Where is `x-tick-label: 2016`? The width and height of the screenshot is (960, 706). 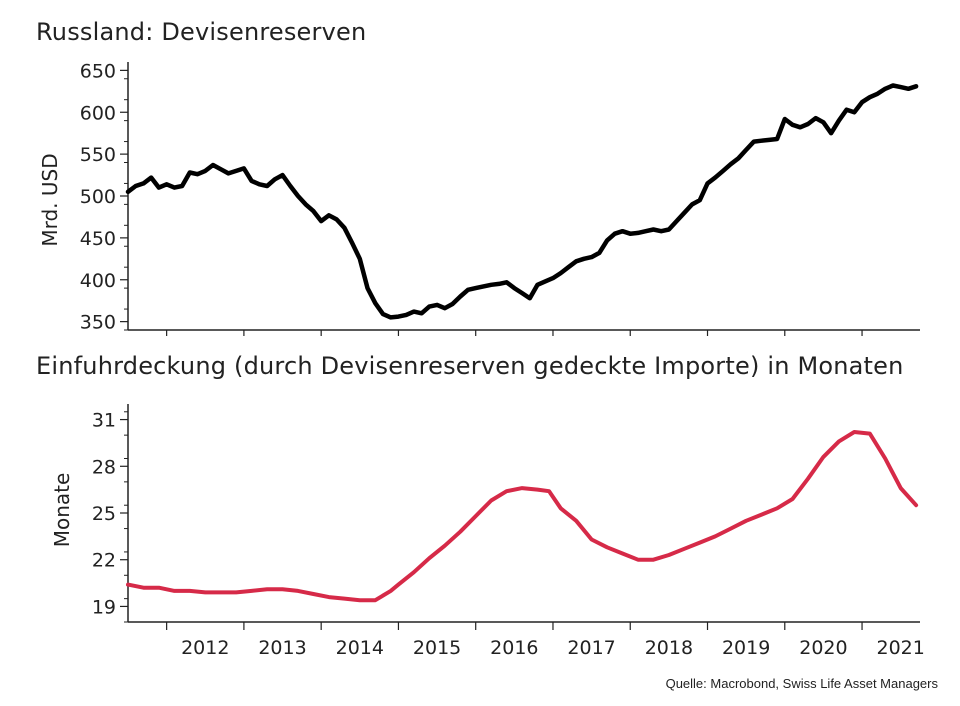
x-tick-label: 2016 is located at coordinates (514, 648).